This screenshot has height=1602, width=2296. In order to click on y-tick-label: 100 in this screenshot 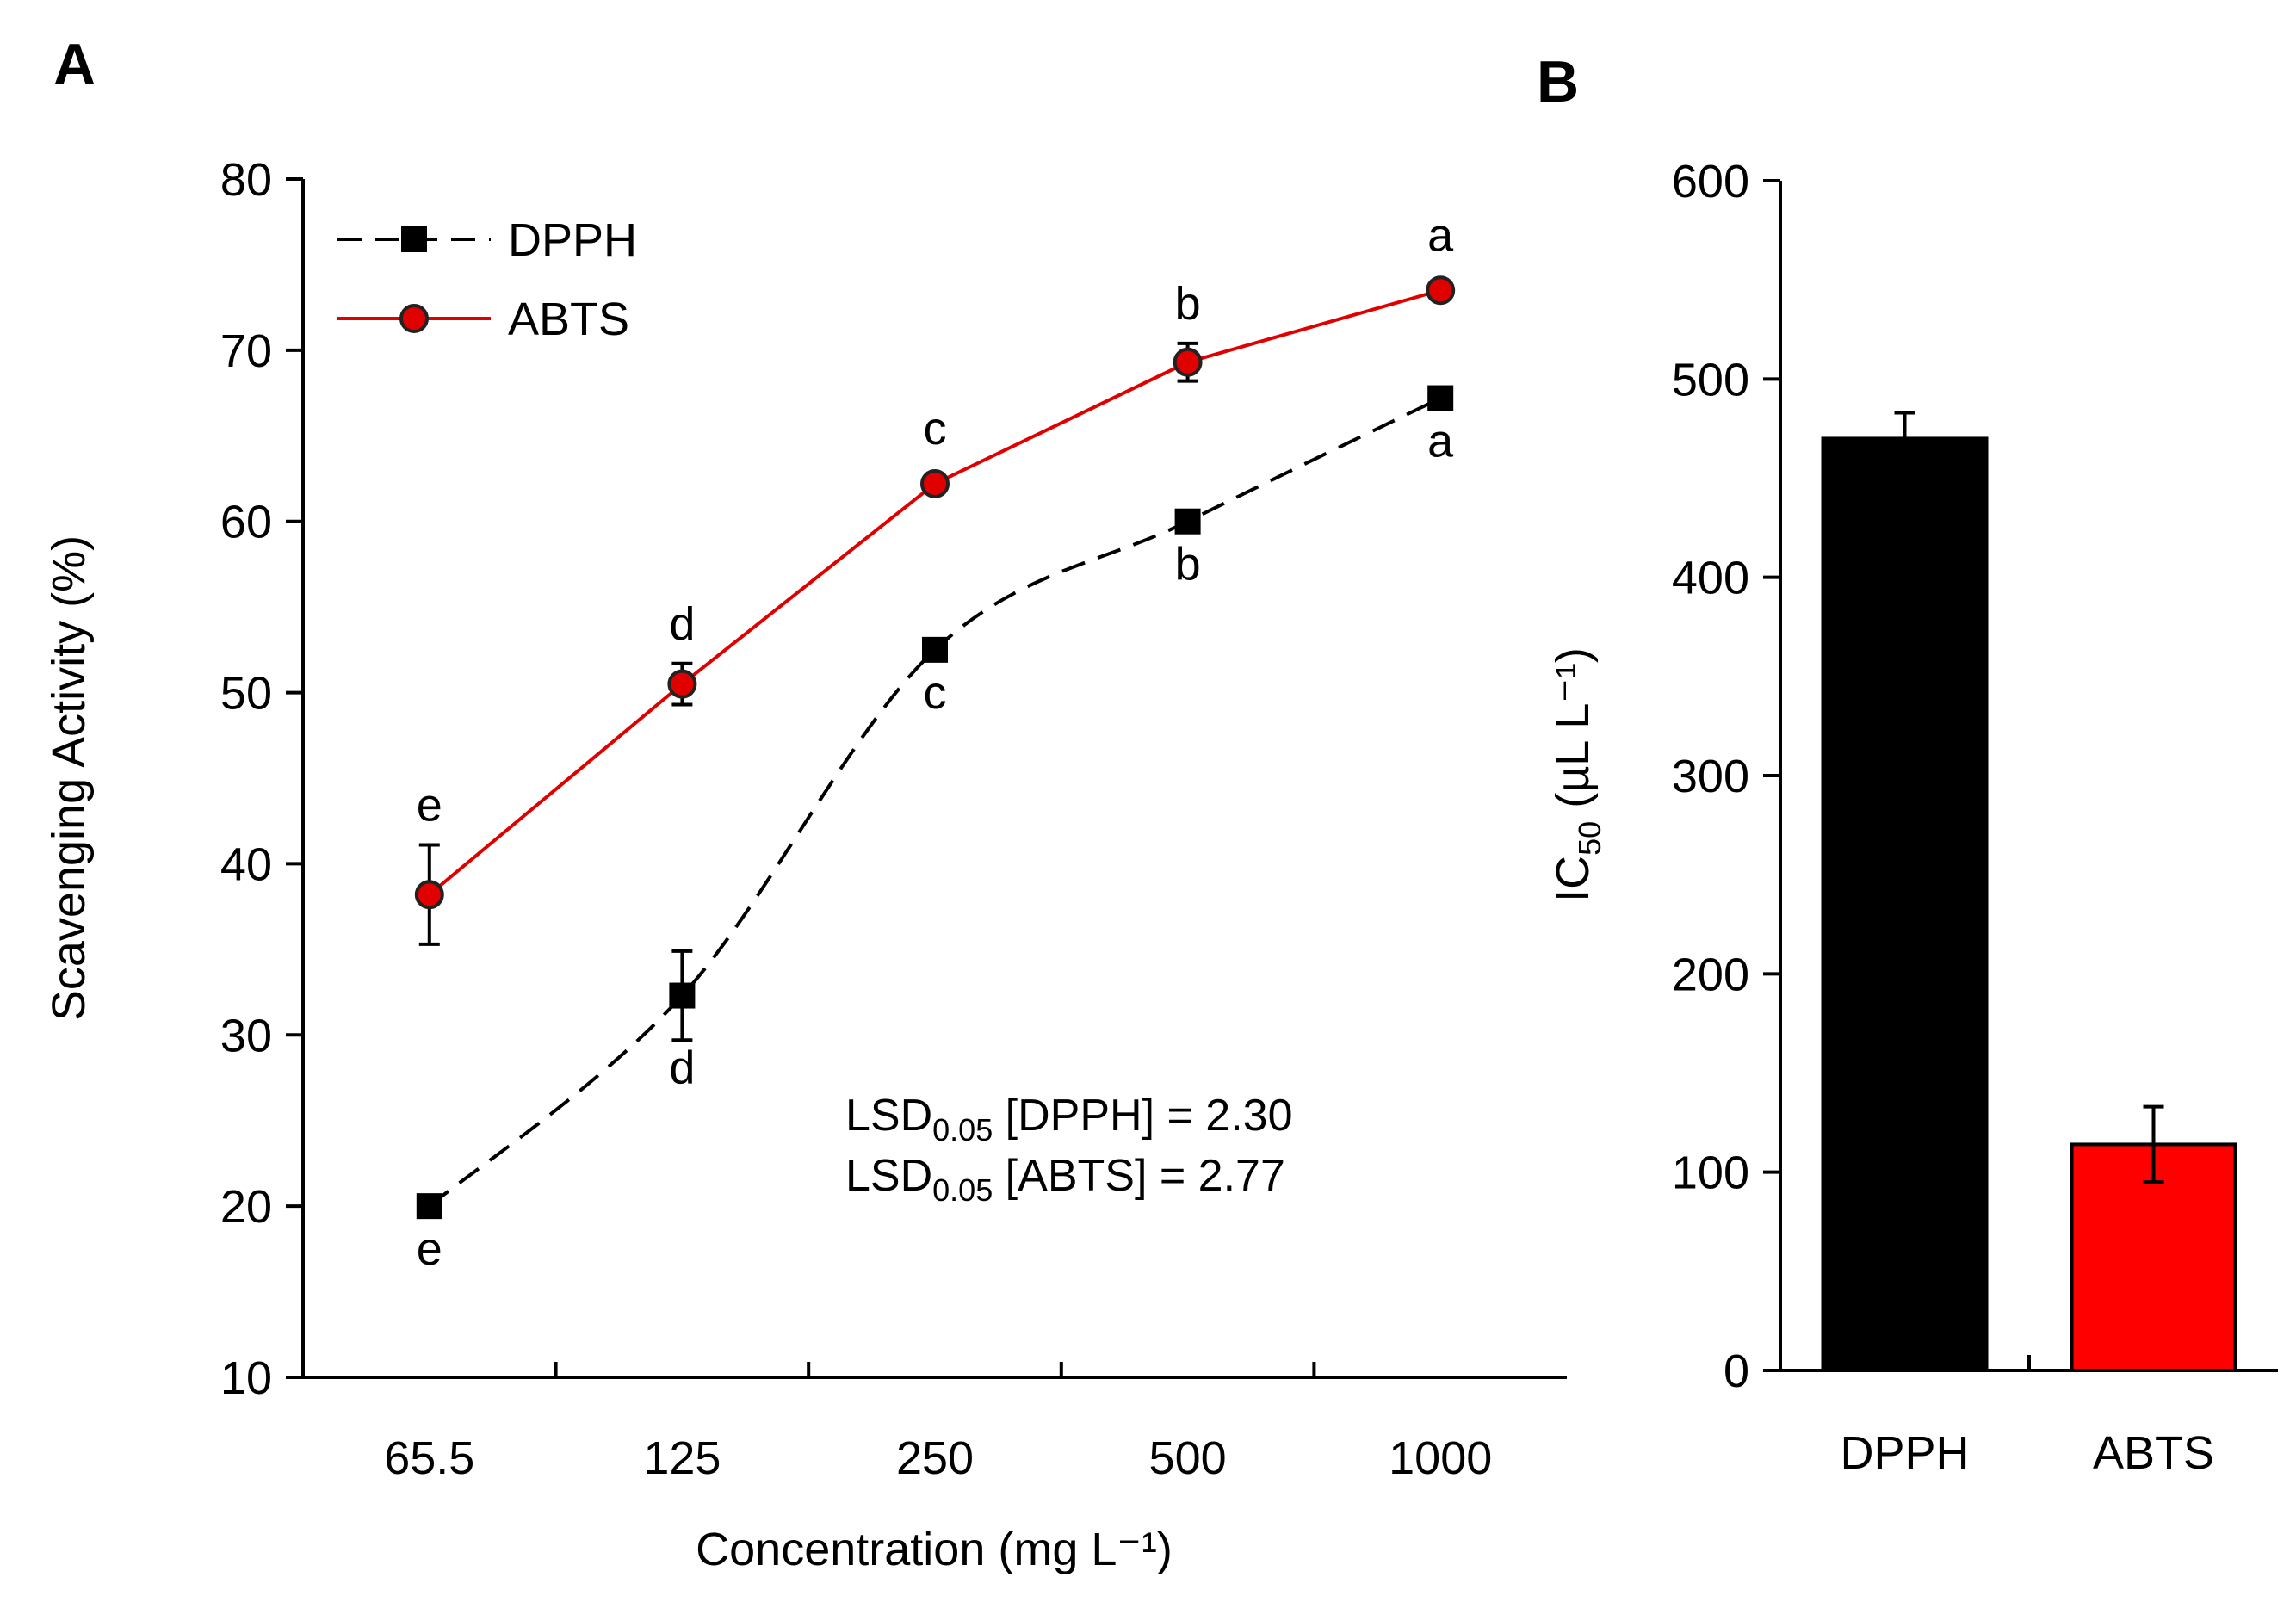, I will do `click(1710, 1173)`.